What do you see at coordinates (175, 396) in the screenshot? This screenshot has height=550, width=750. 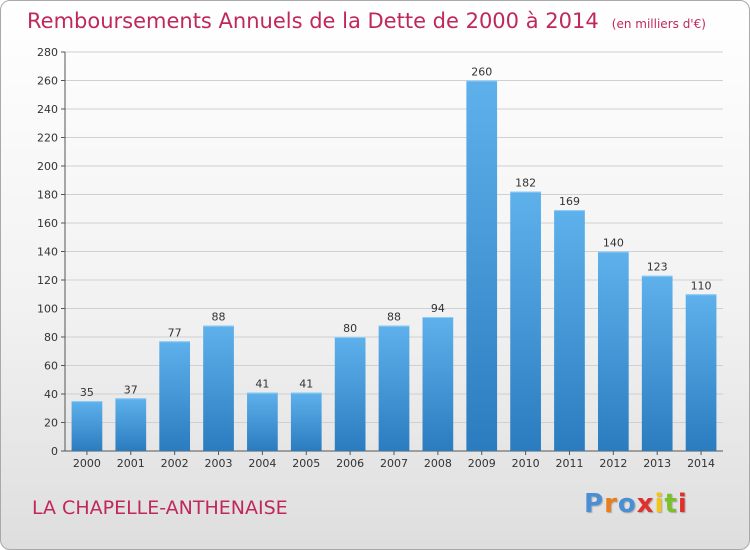 I see `bar-2002` at bounding box center [175, 396].